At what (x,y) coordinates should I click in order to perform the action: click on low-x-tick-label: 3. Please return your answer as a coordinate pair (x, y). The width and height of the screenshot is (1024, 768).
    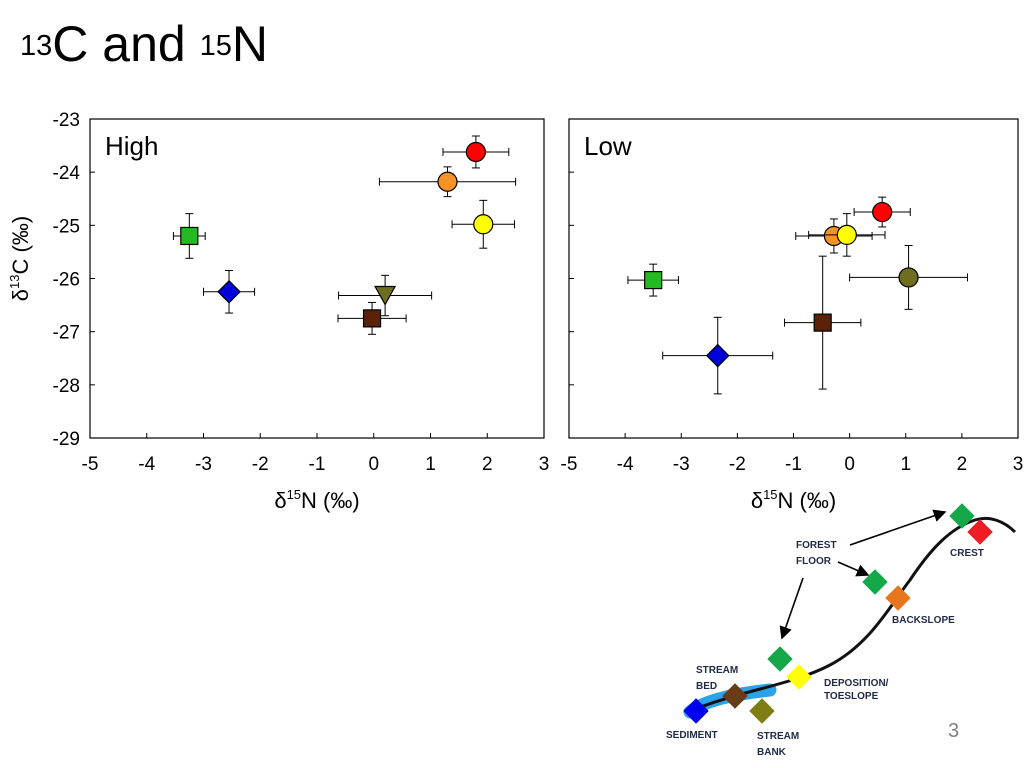
    Looking at the image, I should click on (1018, 464).